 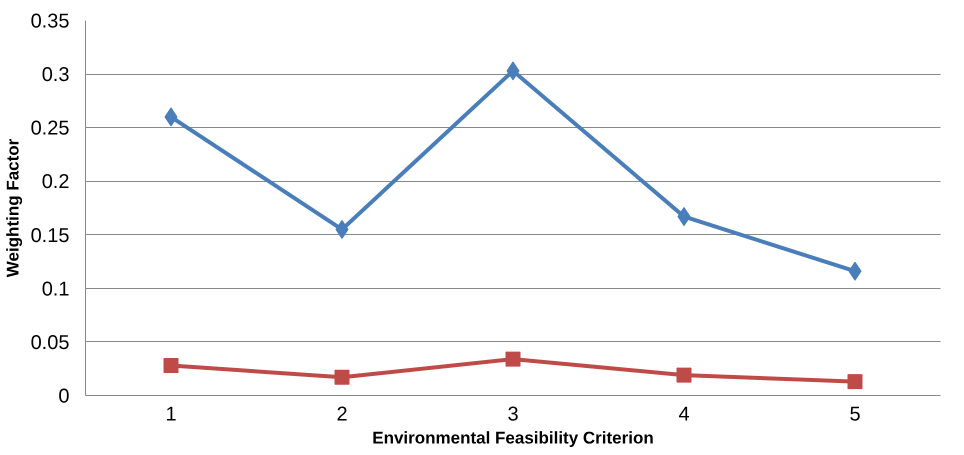 What do you see at coordinates (56, 289) in the screenshot?
I see `y-tick-label: 0.1` at bounding box center [56, 289].